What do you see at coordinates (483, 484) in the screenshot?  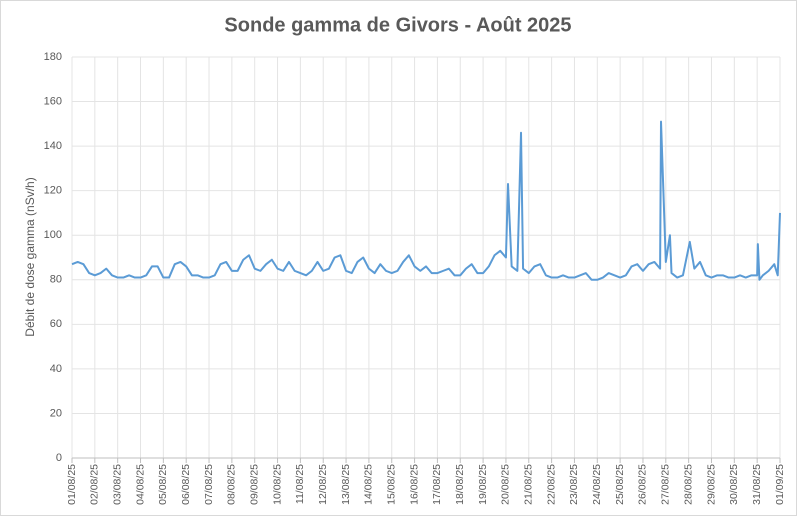 I see `x-tick-label: 19/08/25` at bounding box center [483, 484].